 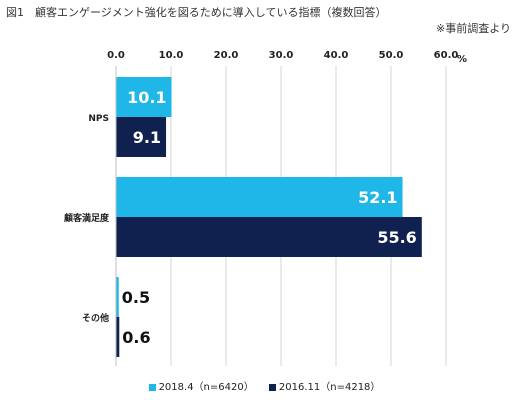 I want to click on data-label: 10.1, so click(x=146, y=97).